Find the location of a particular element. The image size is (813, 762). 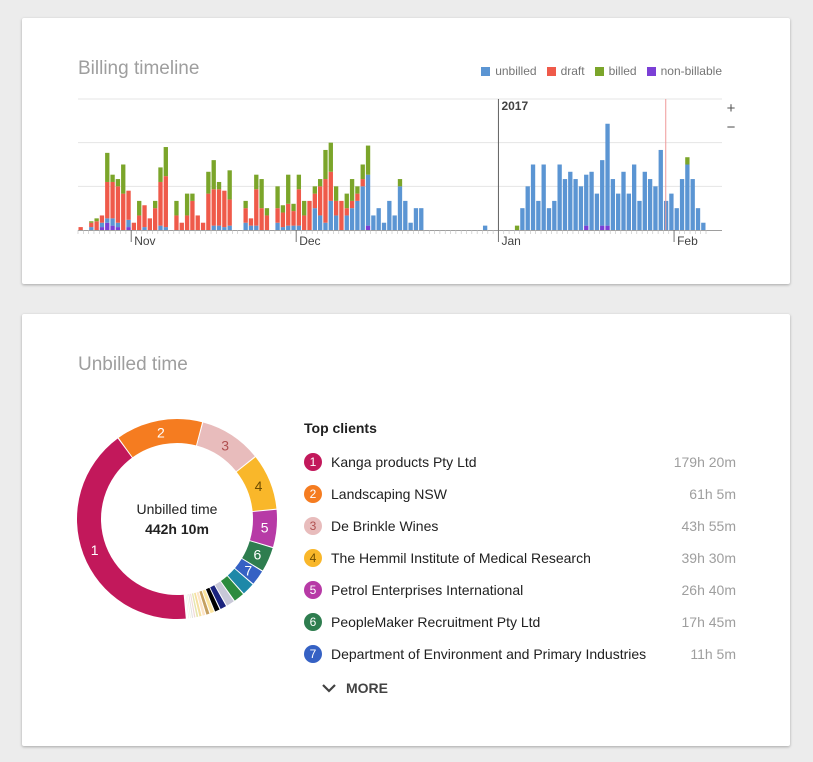

more-button: MORE is located at coordinates (367, 688).